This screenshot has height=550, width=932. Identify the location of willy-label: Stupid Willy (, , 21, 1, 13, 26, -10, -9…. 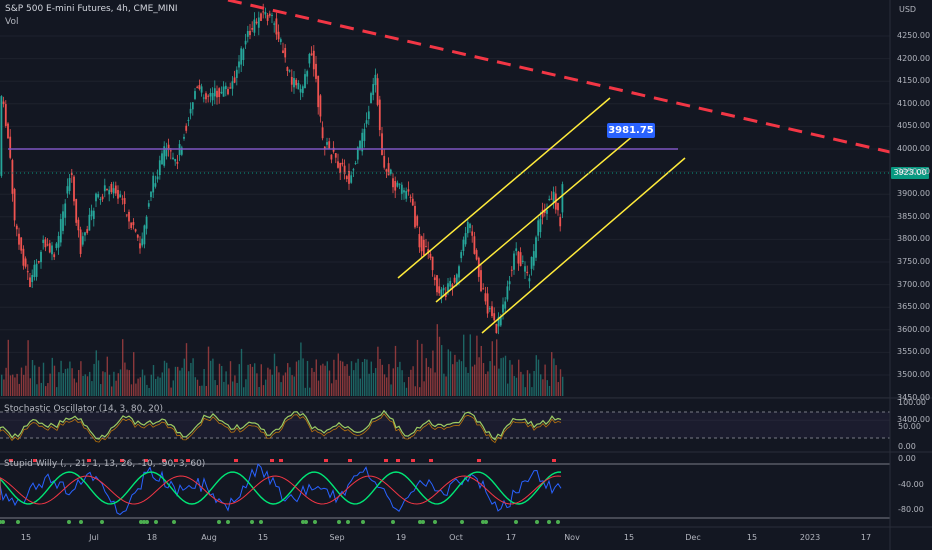
(105, 464).